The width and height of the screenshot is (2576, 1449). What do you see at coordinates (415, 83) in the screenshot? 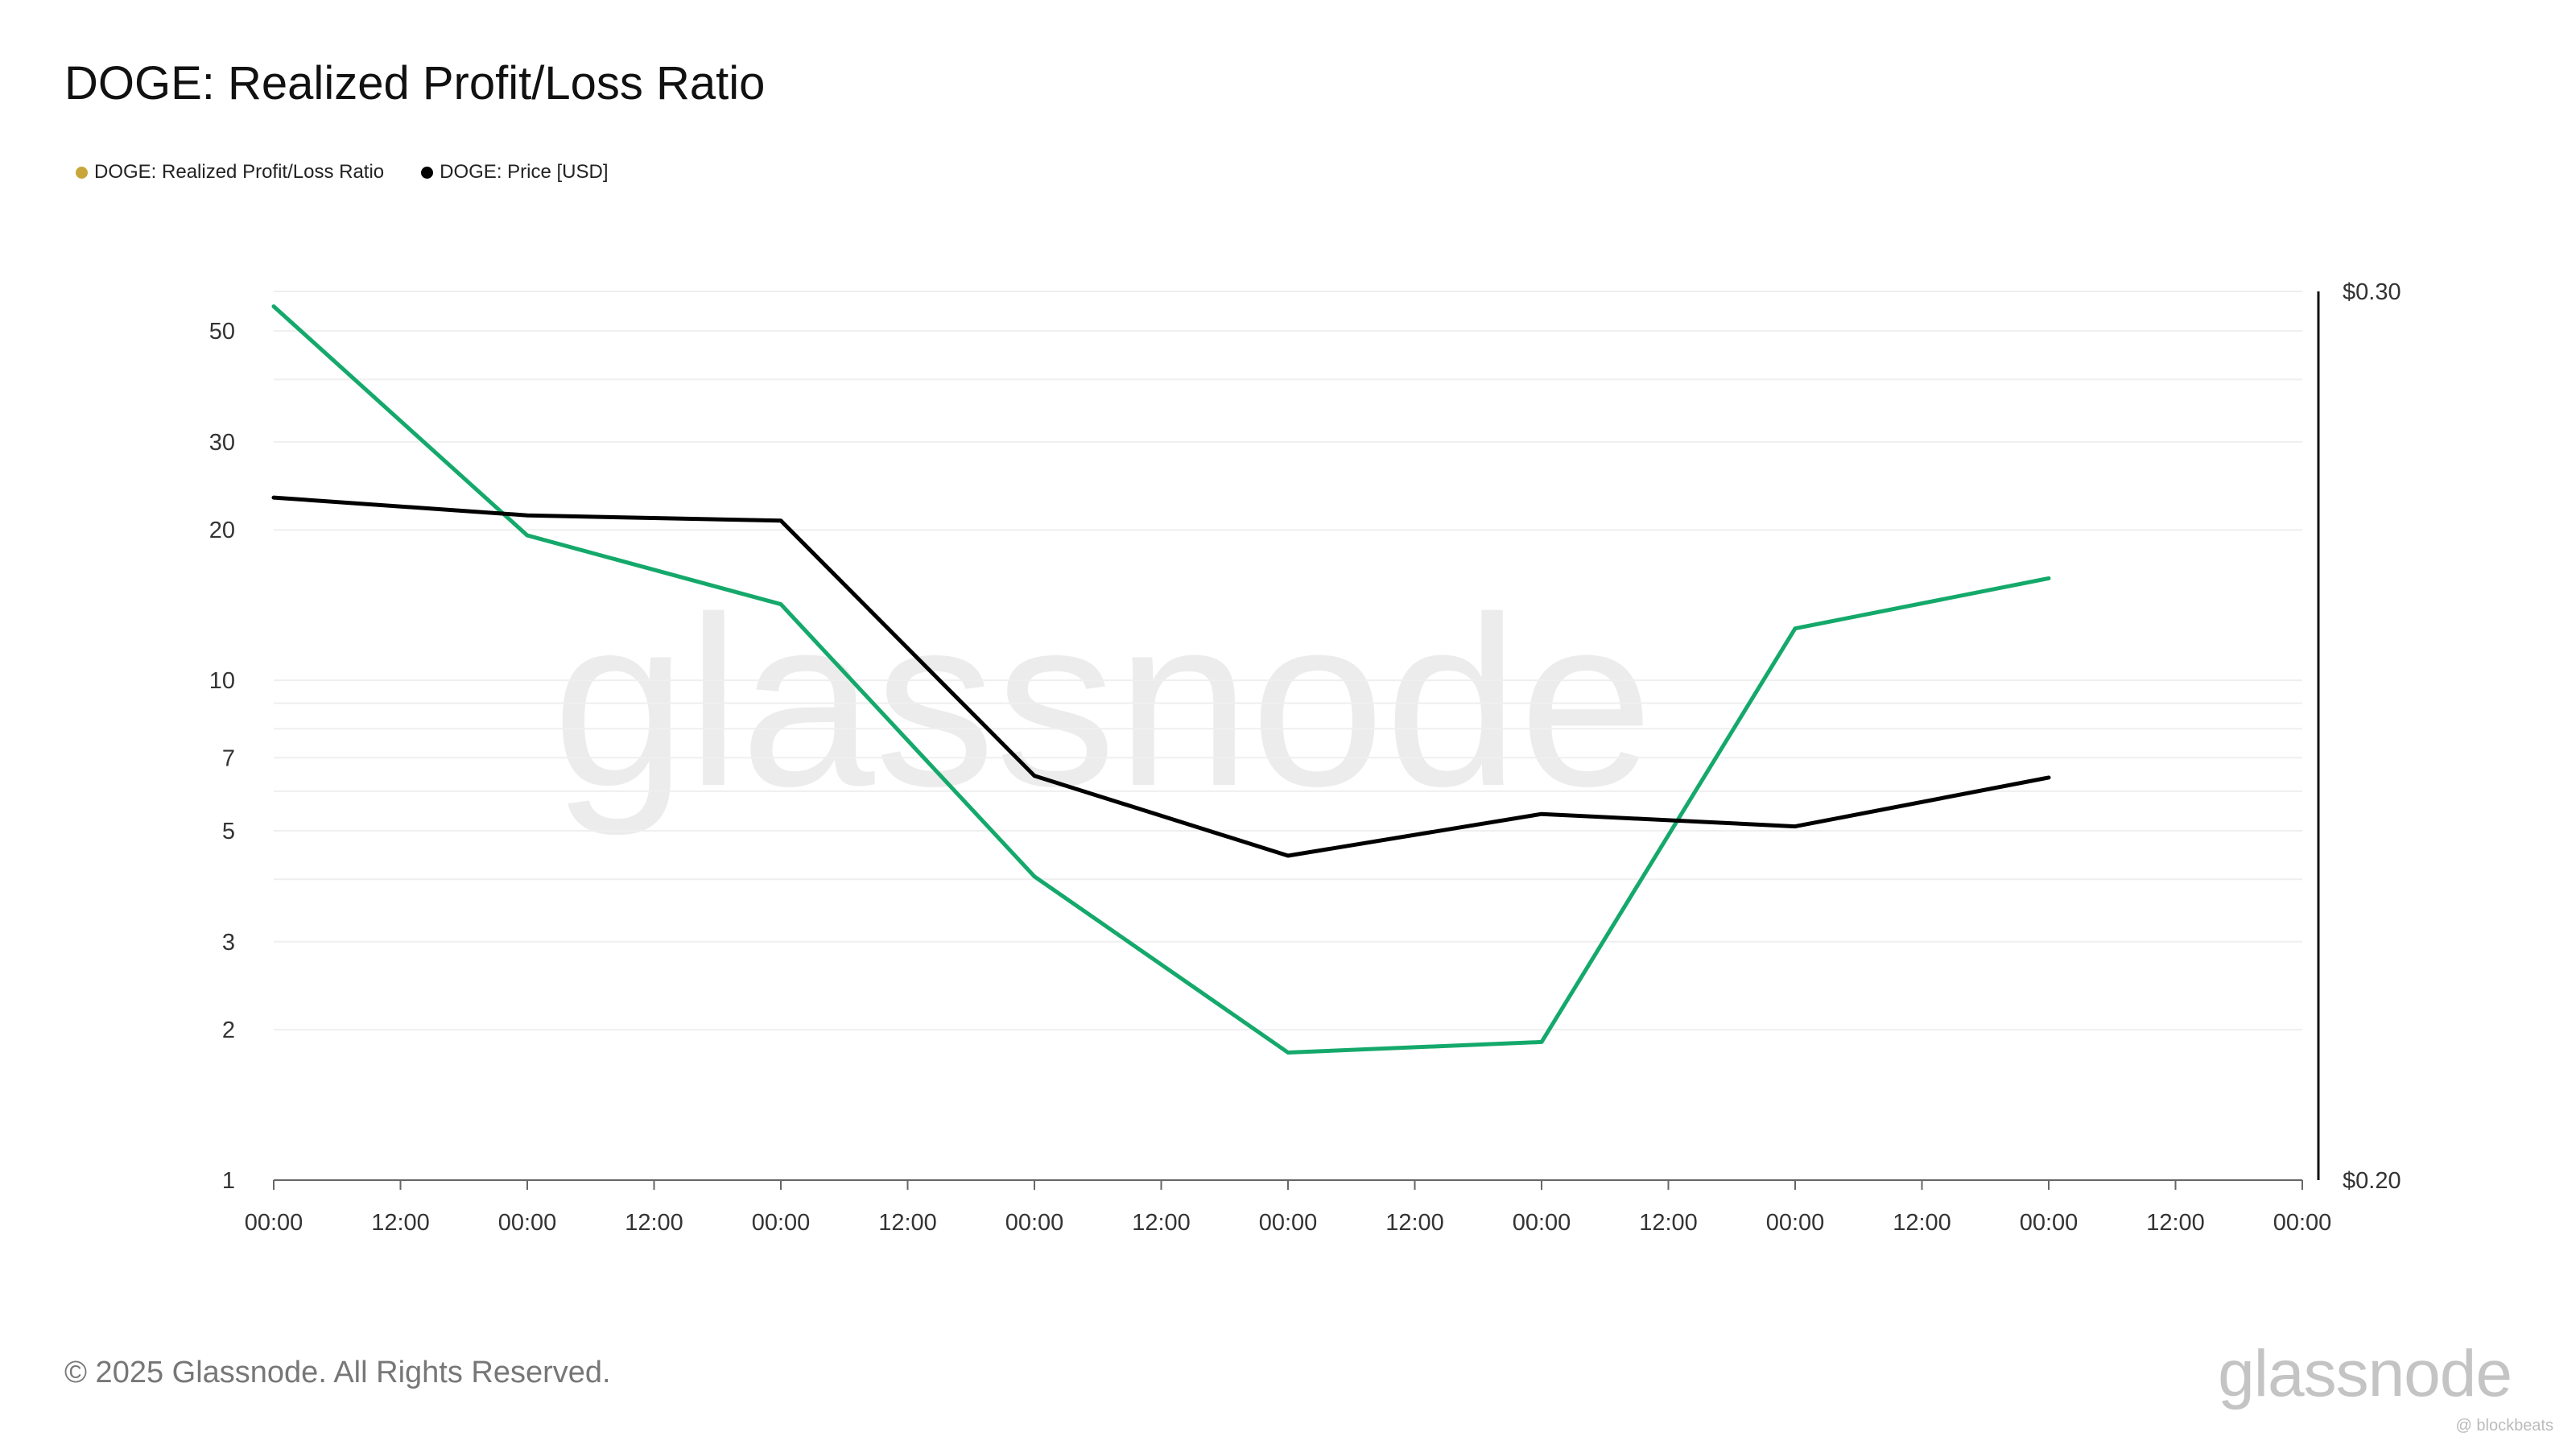
I see `chart-title: DOGE: Realized Profit/Loss Ratio` at bounding box center [415, 83].